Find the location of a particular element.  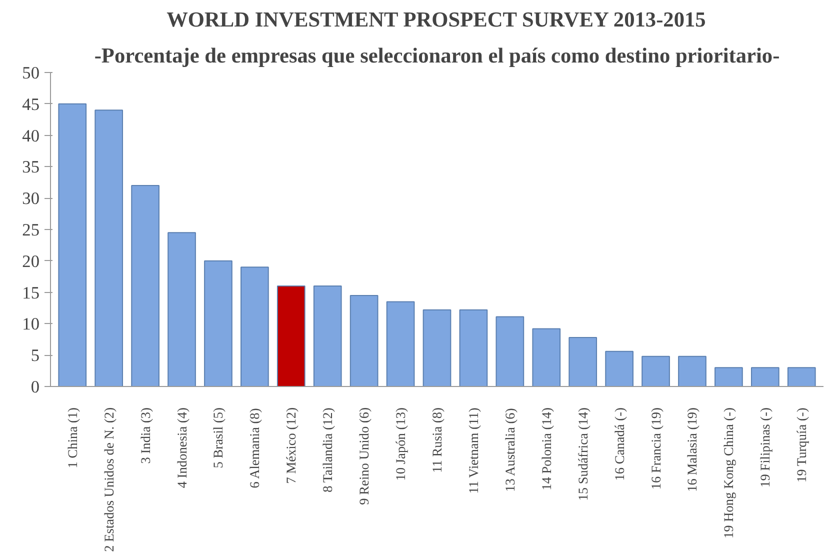

y-tick-label: 5 is located at coordinates (35, 356).